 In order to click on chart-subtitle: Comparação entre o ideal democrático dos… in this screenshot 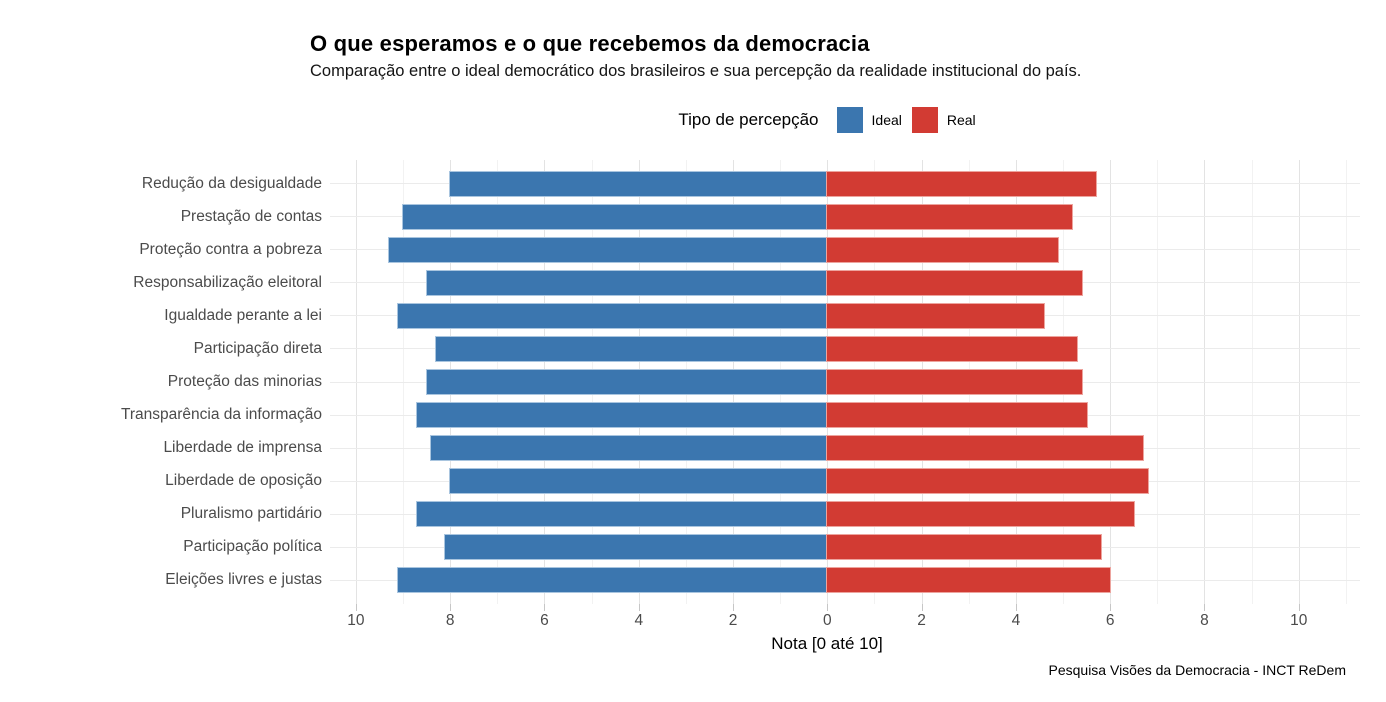, I will do `click(696, 71)`.